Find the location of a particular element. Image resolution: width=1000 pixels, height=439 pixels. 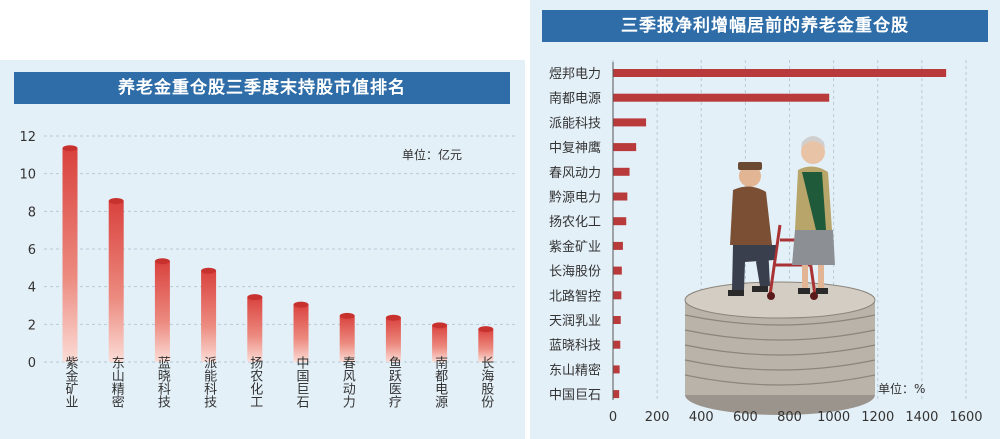

left-category-label: 紫金矿业 is located at coordinates (71, 382).